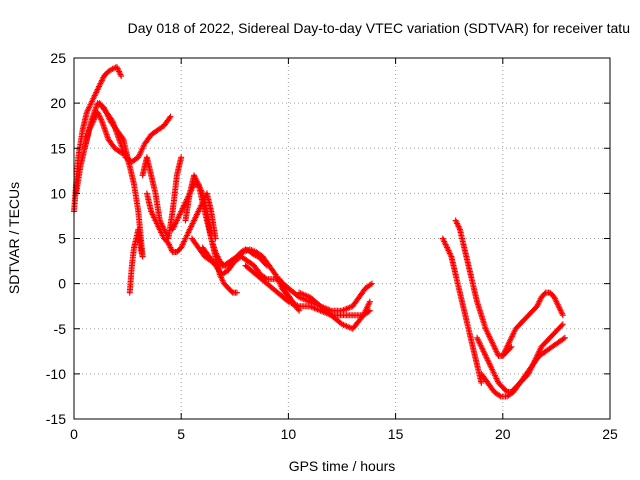 This screenshot has height=480, width=640. Describe the element at coordinates (503, 434) in the screenshot. I see `x-tick-label: 20` at that location.